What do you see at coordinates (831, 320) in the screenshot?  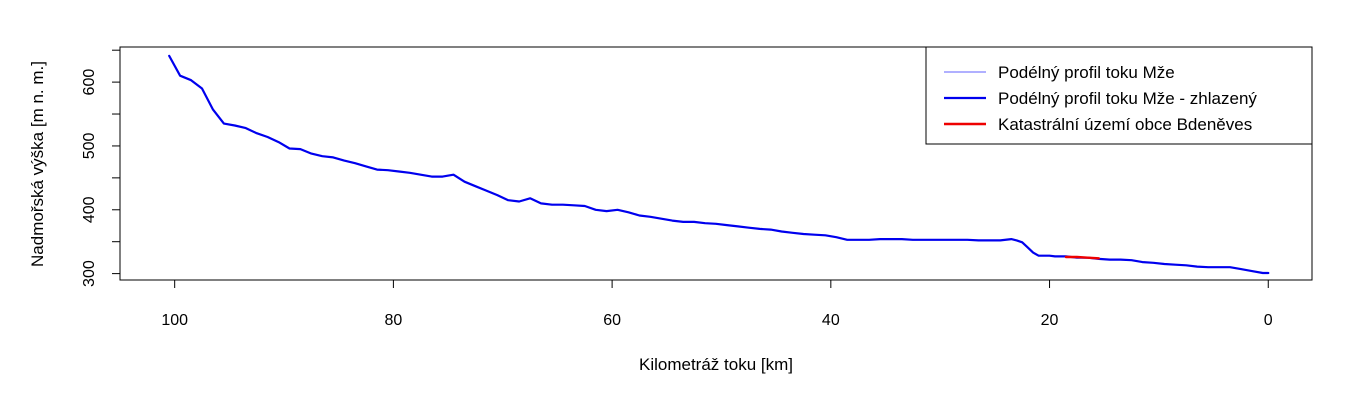 I see `x-tick-label: 40` at bounding box center [831, 320].